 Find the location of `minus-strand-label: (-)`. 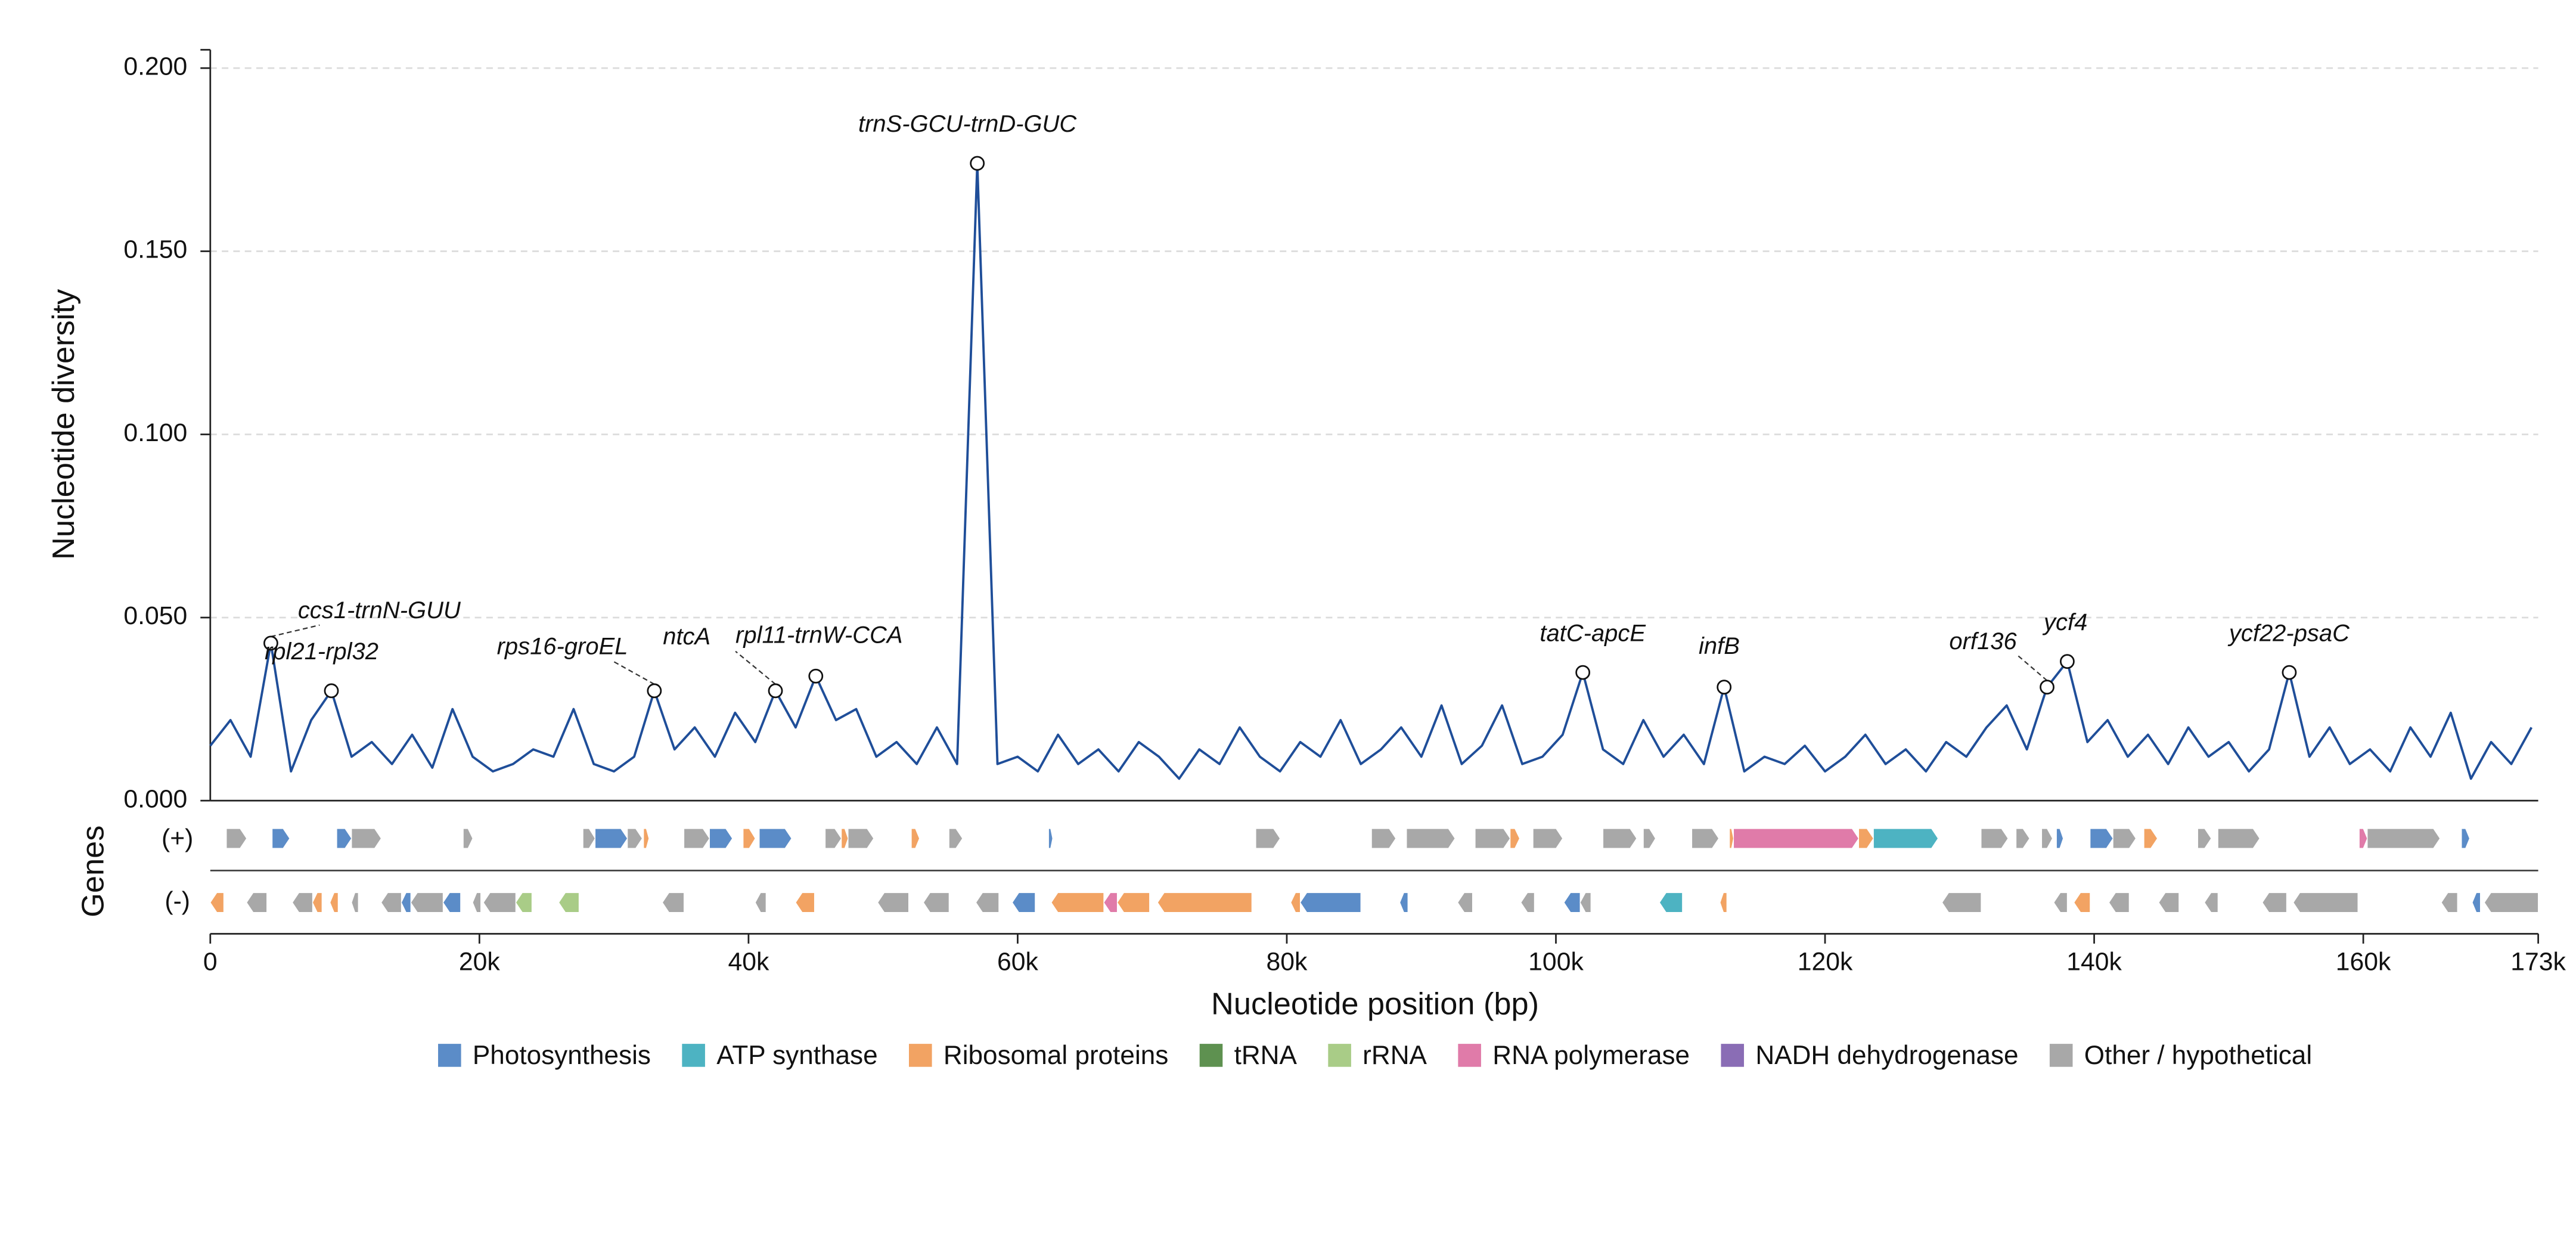

minus-strand-label: (-) is located at coordinates (177, 900).